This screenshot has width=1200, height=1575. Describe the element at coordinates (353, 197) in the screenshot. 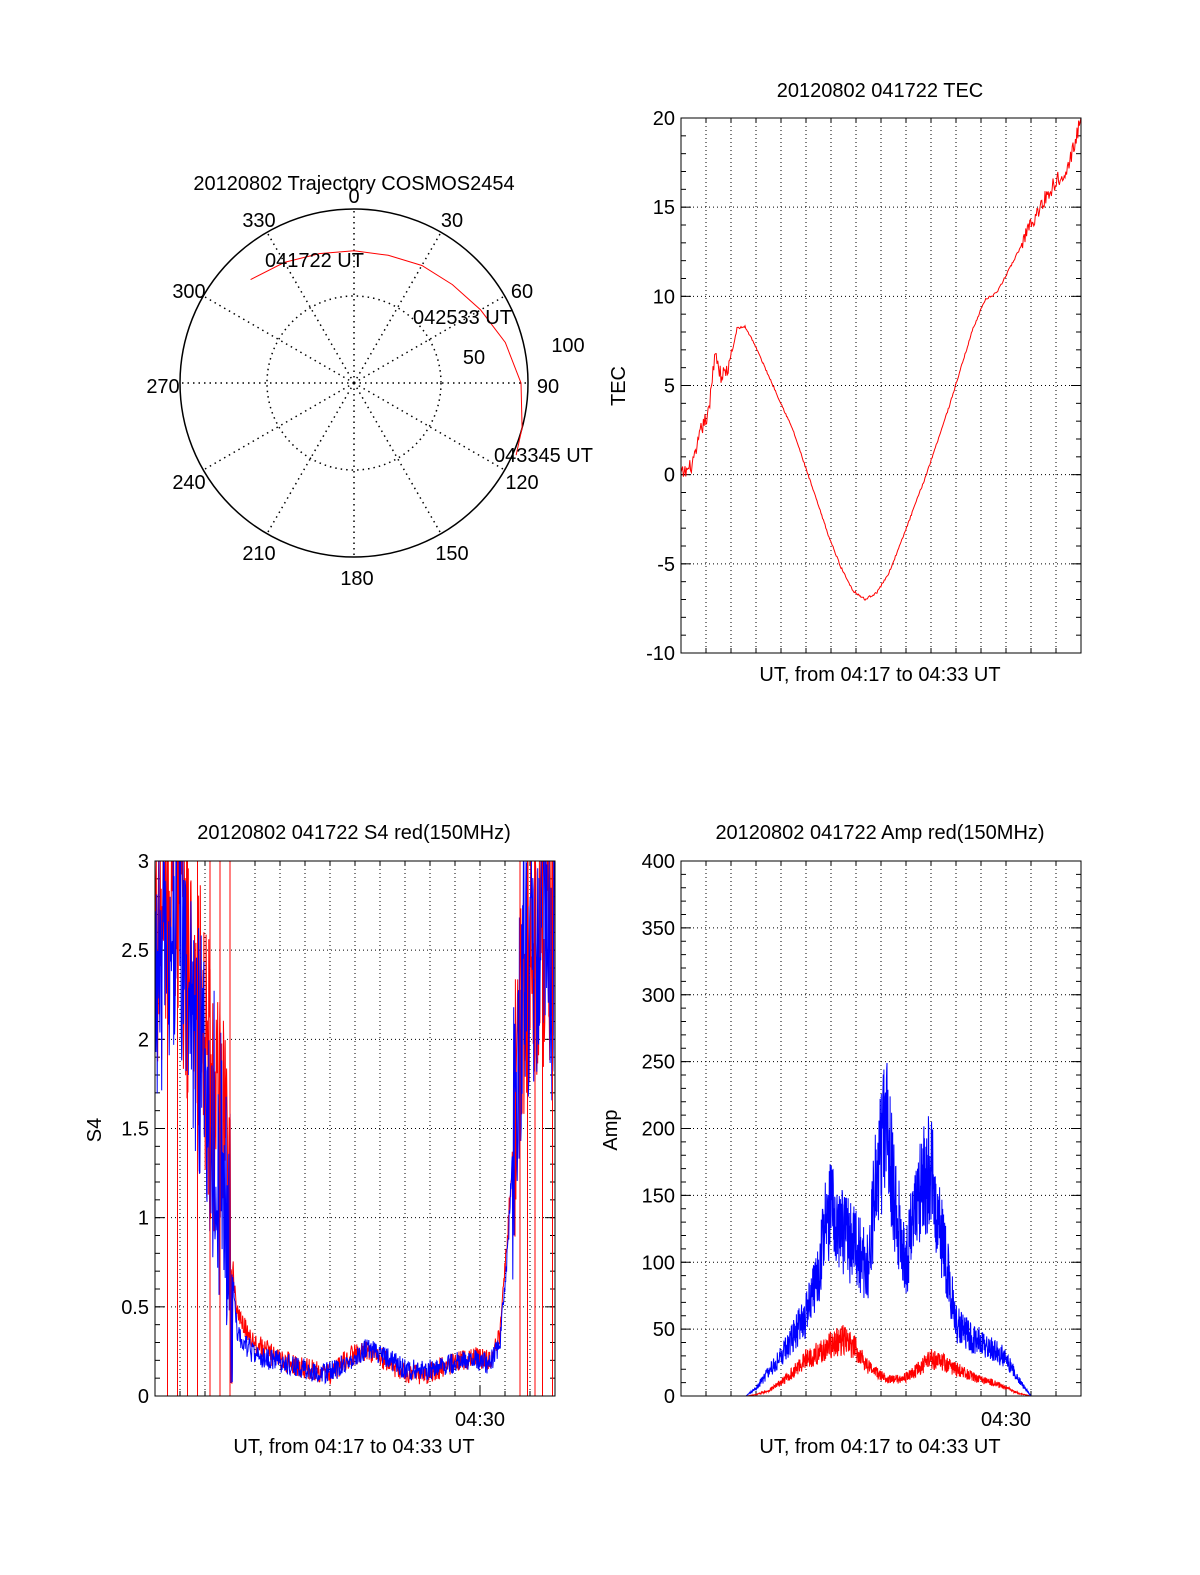

I see `angle-label: 0` at that location.